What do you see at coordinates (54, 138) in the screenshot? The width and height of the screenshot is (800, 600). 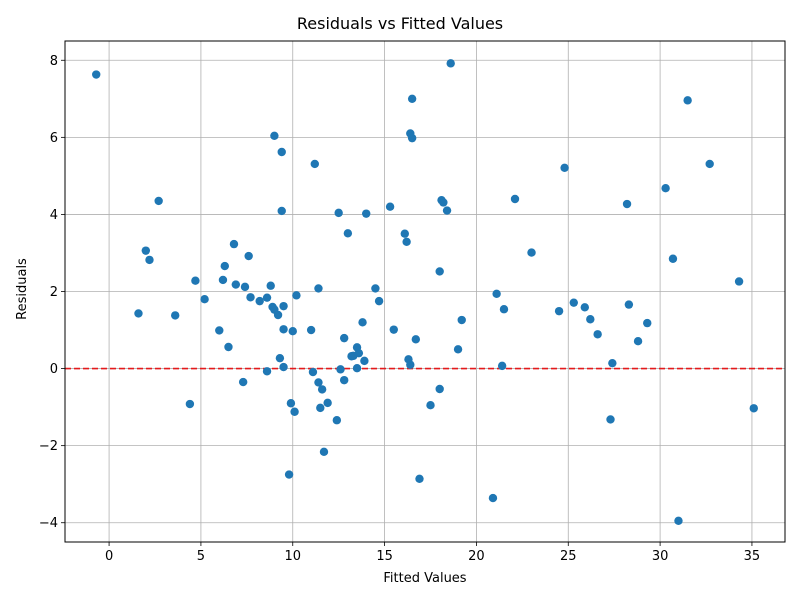 I see `y-tick-label: 6` at bounding box center [54, 138].